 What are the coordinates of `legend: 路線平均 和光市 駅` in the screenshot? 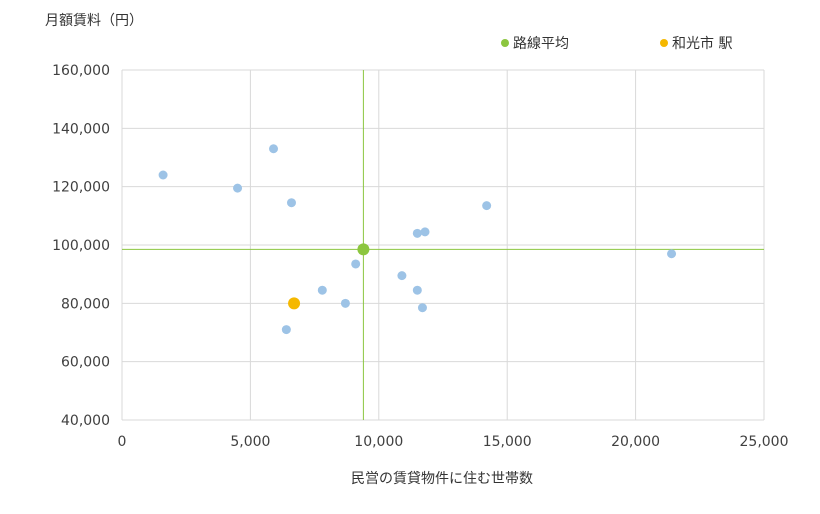 It's located at (616, 43).